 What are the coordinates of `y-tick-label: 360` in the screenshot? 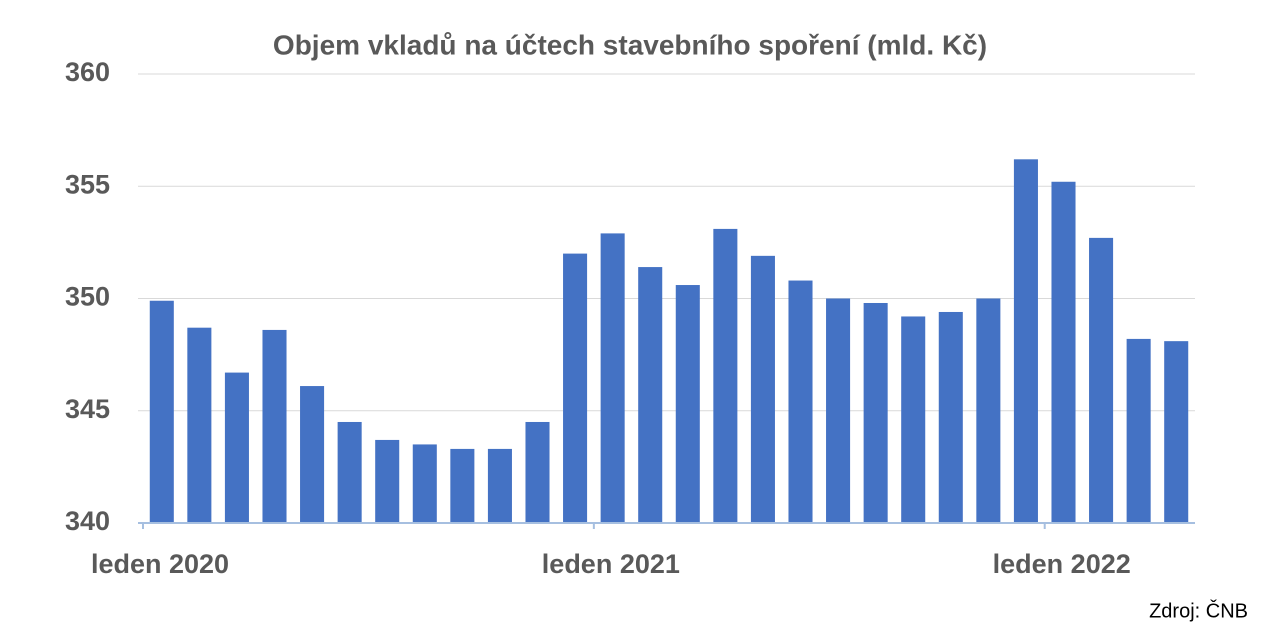 It's located at (87, 72).